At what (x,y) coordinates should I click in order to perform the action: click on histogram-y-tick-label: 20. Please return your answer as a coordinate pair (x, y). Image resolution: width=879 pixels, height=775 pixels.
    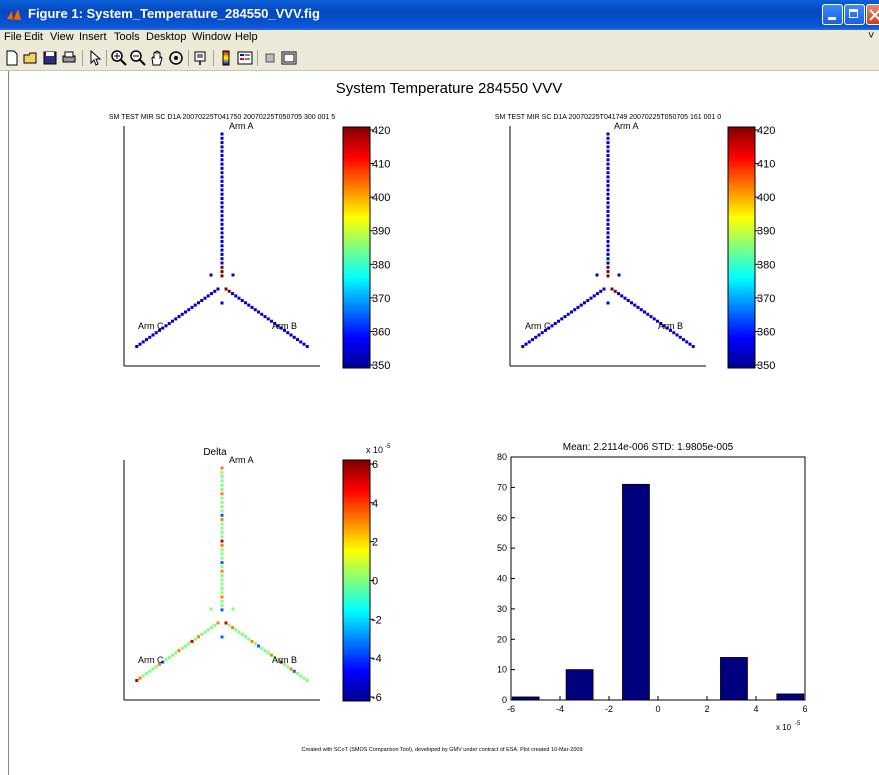
    Looking at the image, I should click on (502, 639).